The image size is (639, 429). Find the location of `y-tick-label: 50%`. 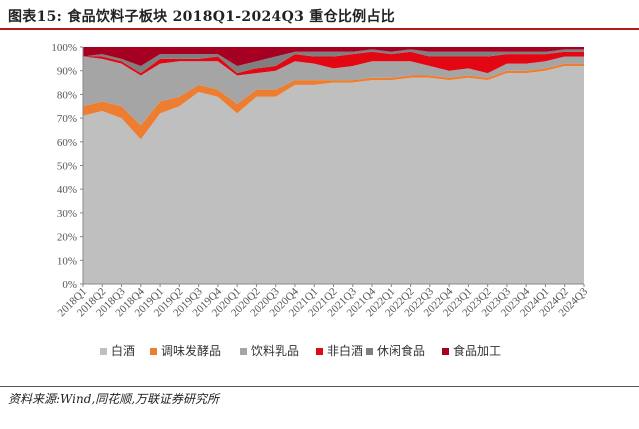

y-tick-label: 50% is located at coordinates (67, 167).